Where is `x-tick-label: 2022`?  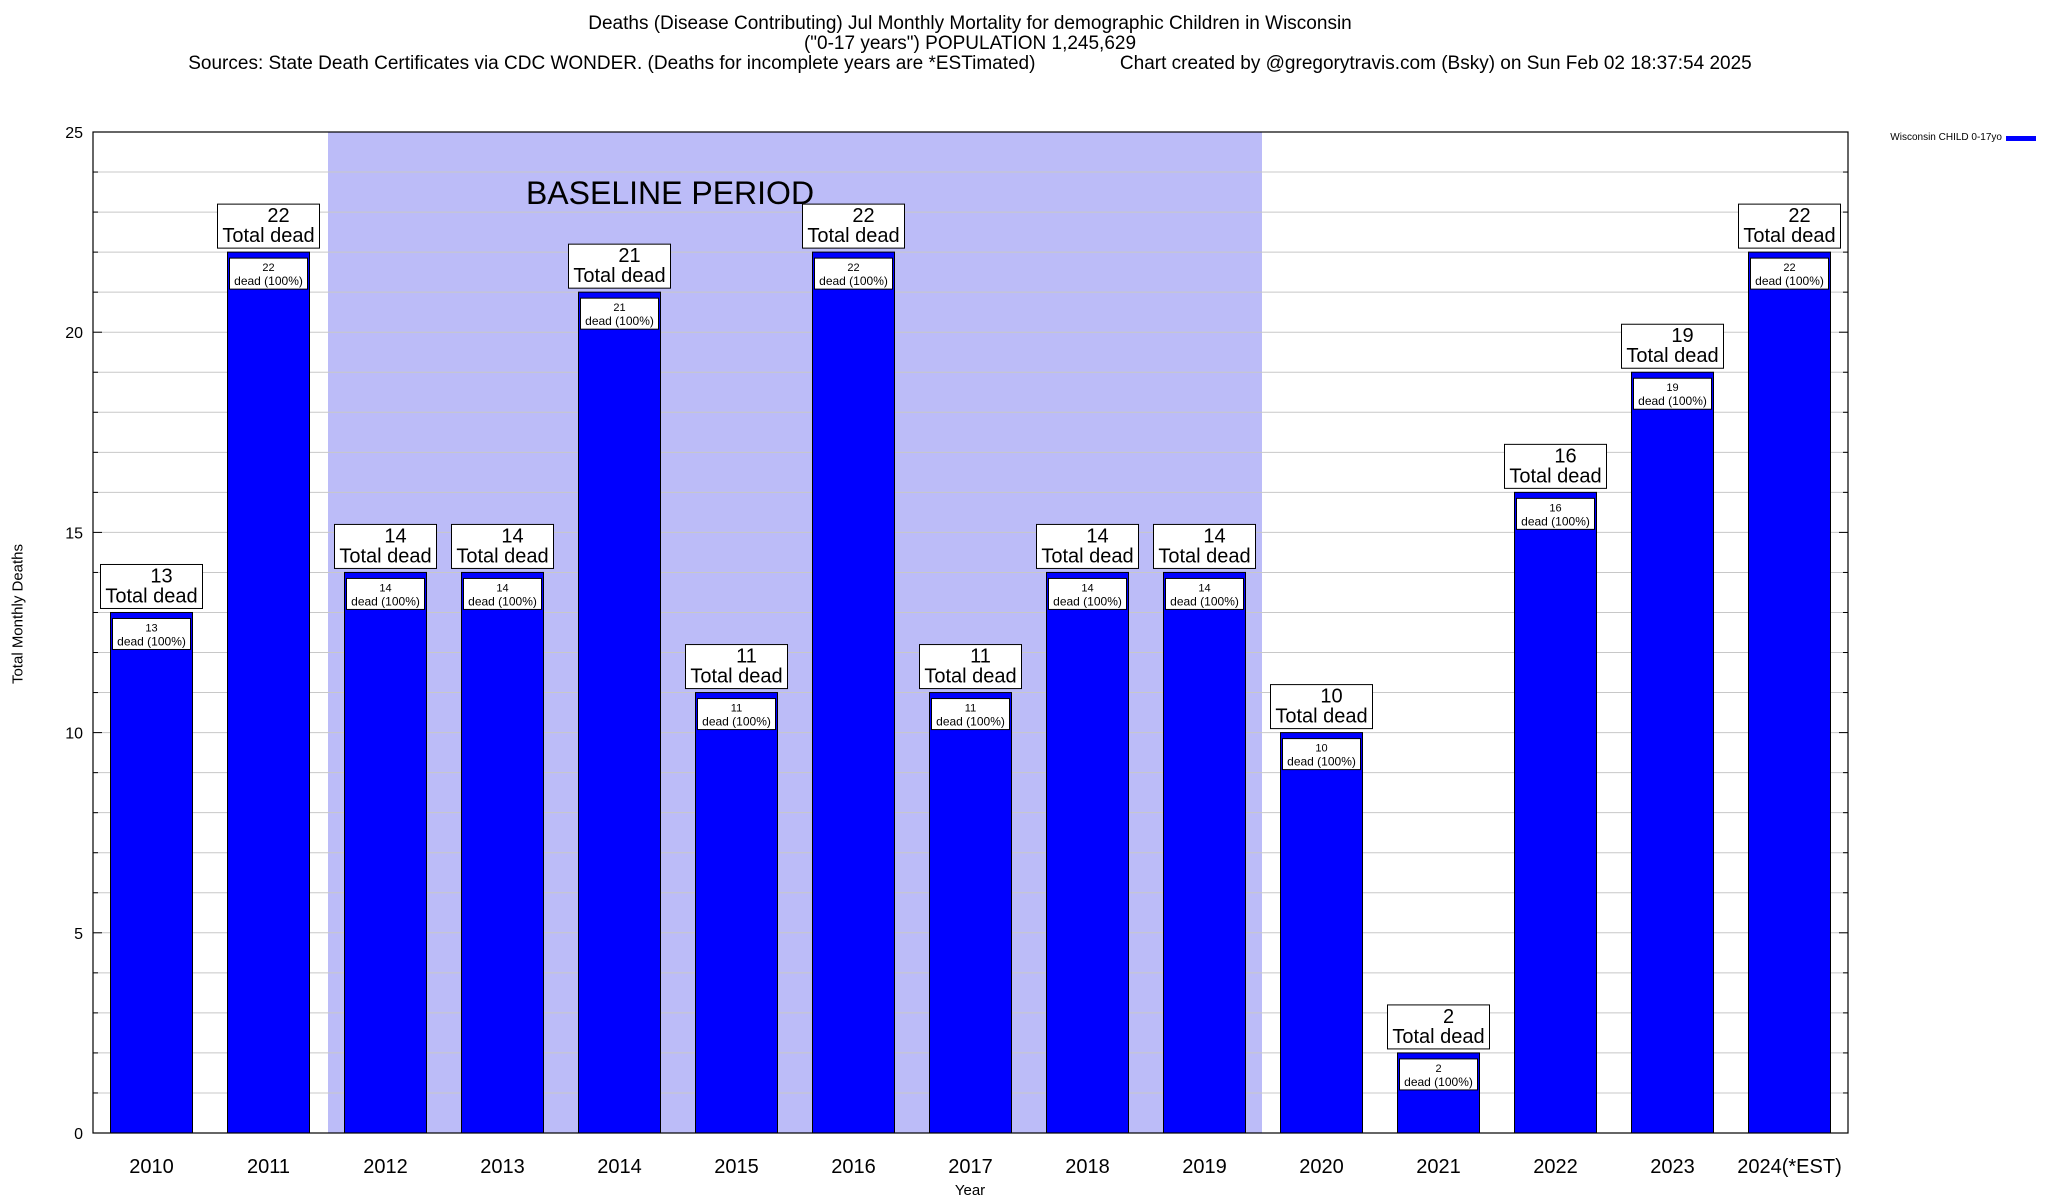 x-tick-label: 2022 is located at coordinates (1555, 1167).